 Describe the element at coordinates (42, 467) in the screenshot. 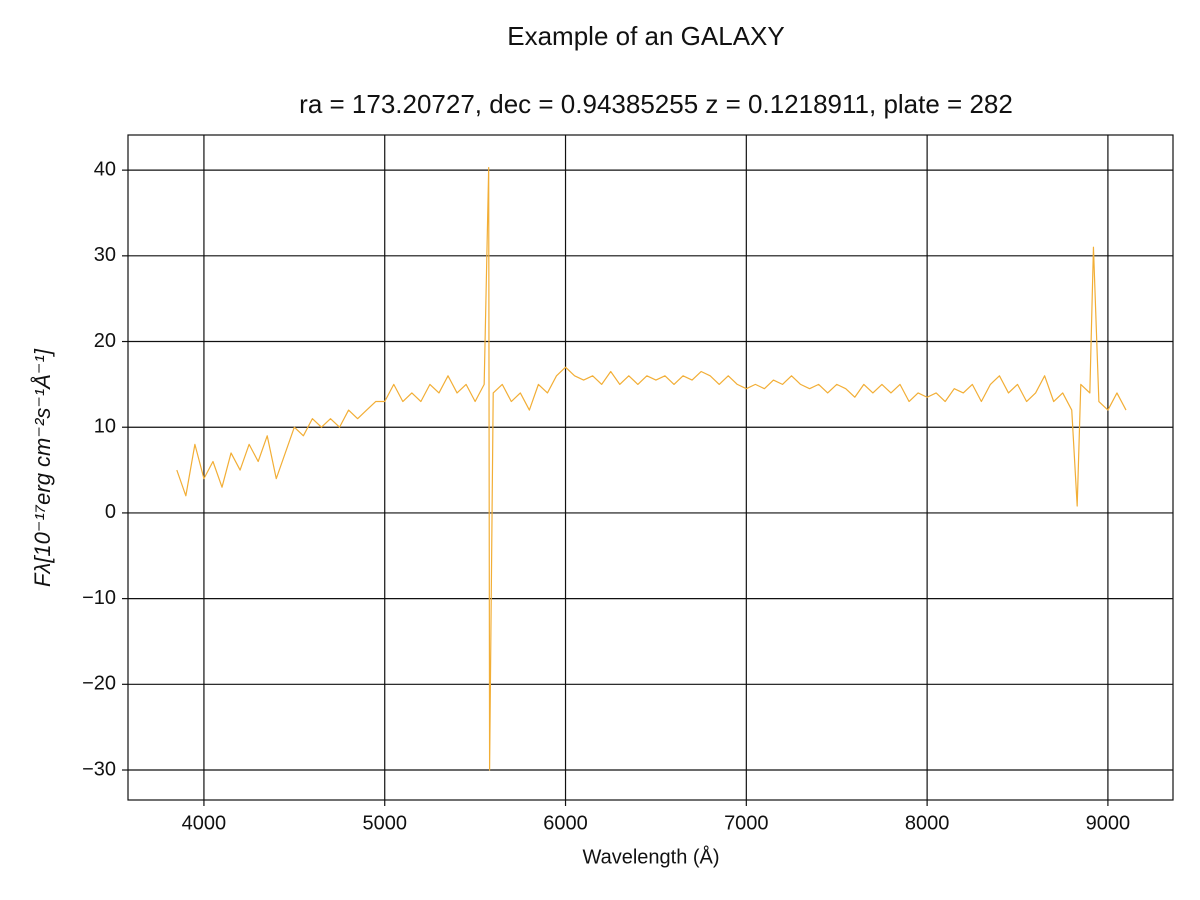

I see `y-axis-label: Fλ[10⁻¹⁷erg cm⁻²s⁻¹Å⁻¹]` at that location.